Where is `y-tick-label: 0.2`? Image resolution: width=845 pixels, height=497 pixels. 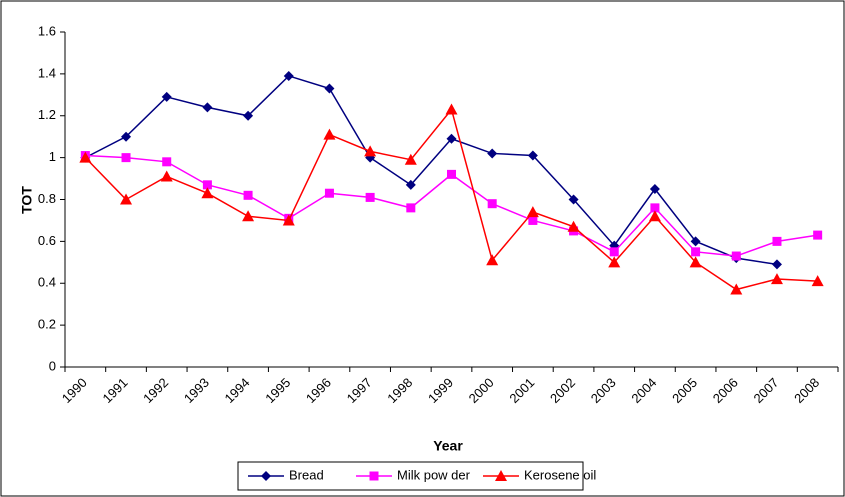
y-tick-label: 0.2 is located at coordinates (47, 324).